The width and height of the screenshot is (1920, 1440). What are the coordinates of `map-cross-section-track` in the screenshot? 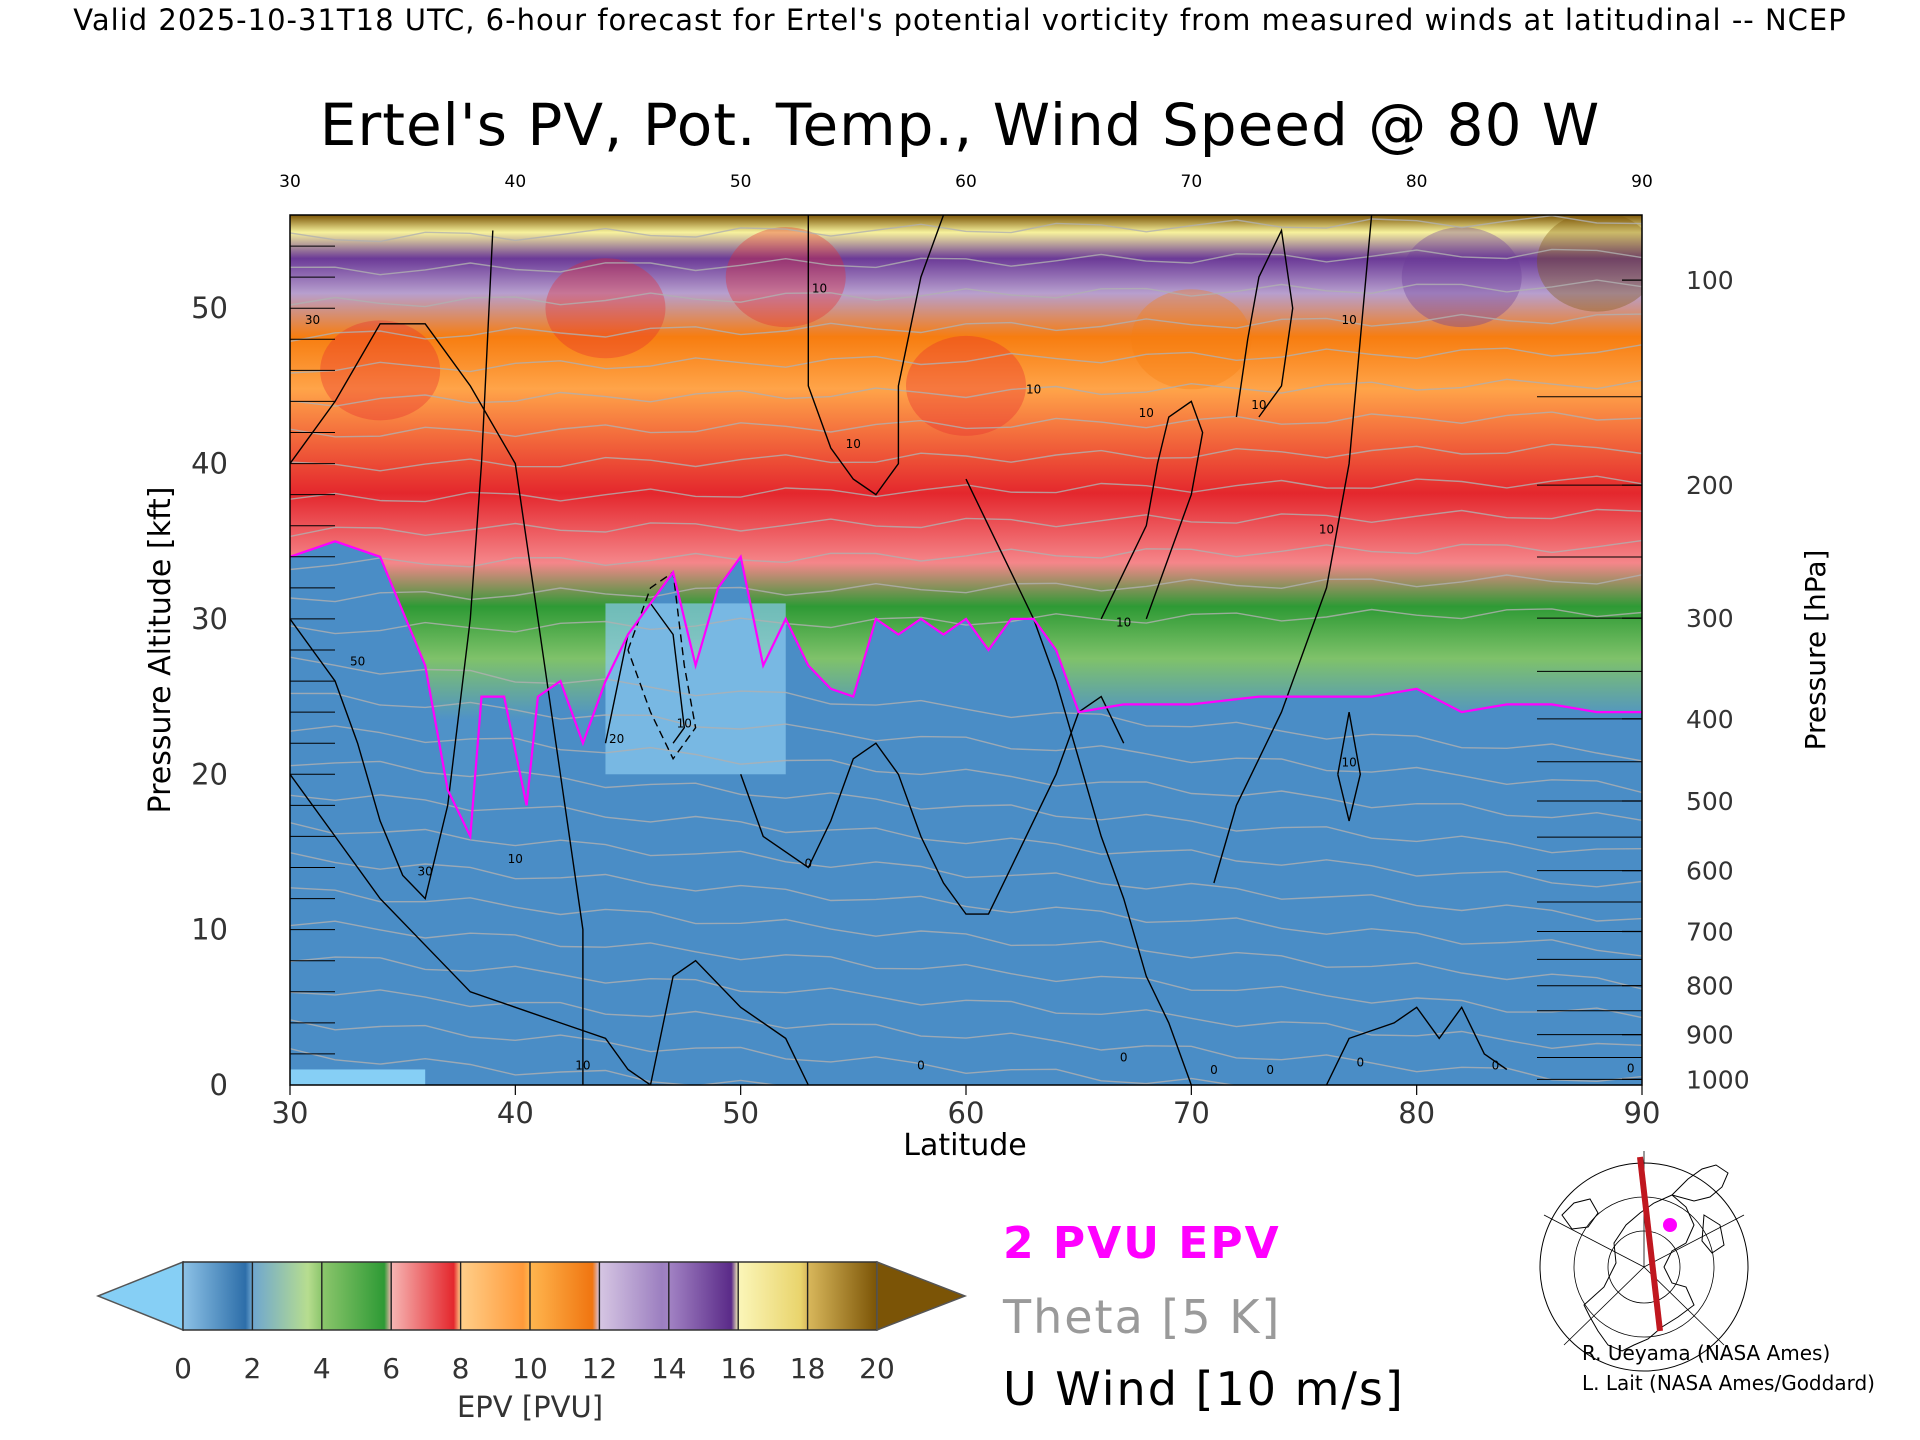 It's located at (1650, 1244).